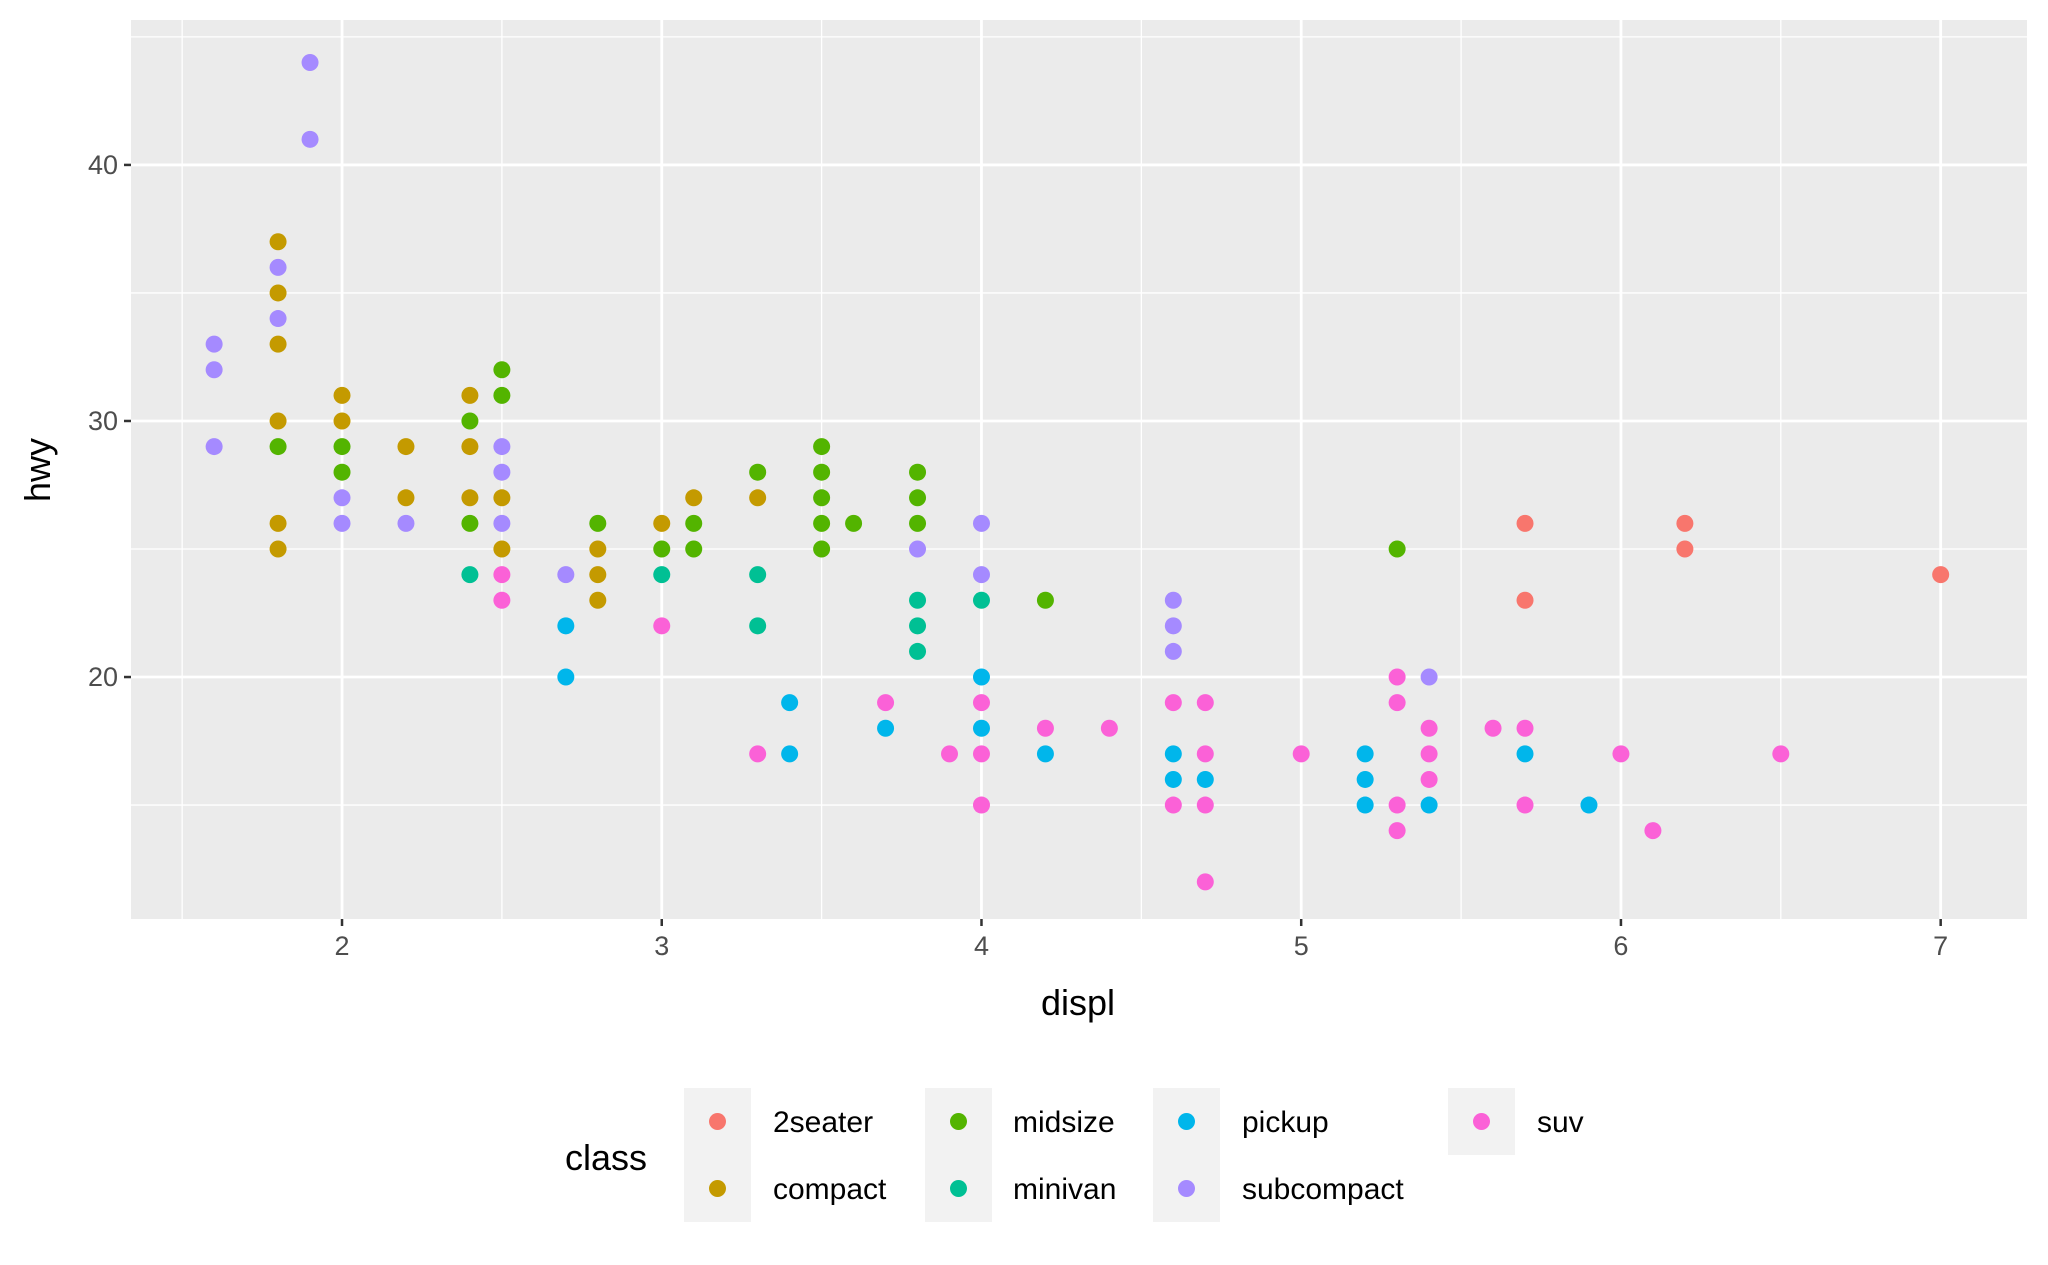 Image resolution: width=2048 pixels, height=1265 pixels. What do you see at coordinates (1560, 1122) in the screenshot?
I see `legend-label: suv` at bounding box center [1560, 1122].